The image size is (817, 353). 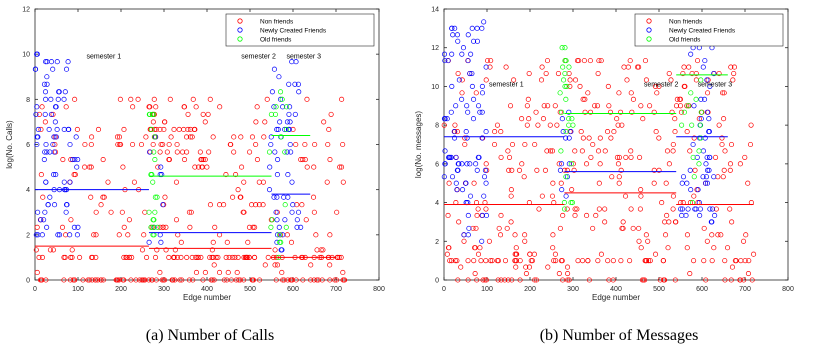 What do you see at coordinates (435, 48) in the screenshot?
I see `y-tick-label: 12` at bounding box center [435, 48].